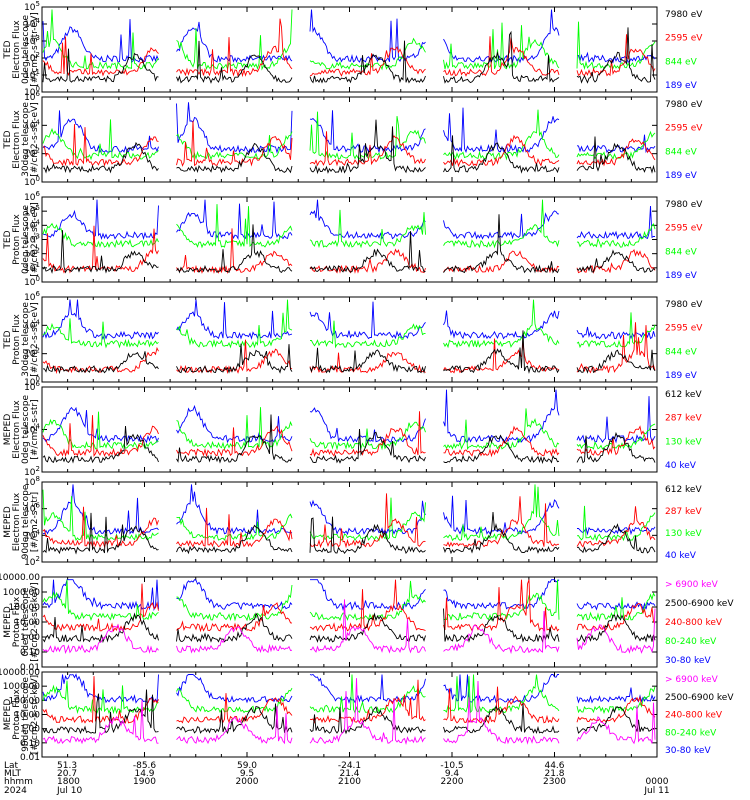 The width and height of the screenshot is (750, 800). I want to click on y-tick-label: 0.10, so click(30, 744).